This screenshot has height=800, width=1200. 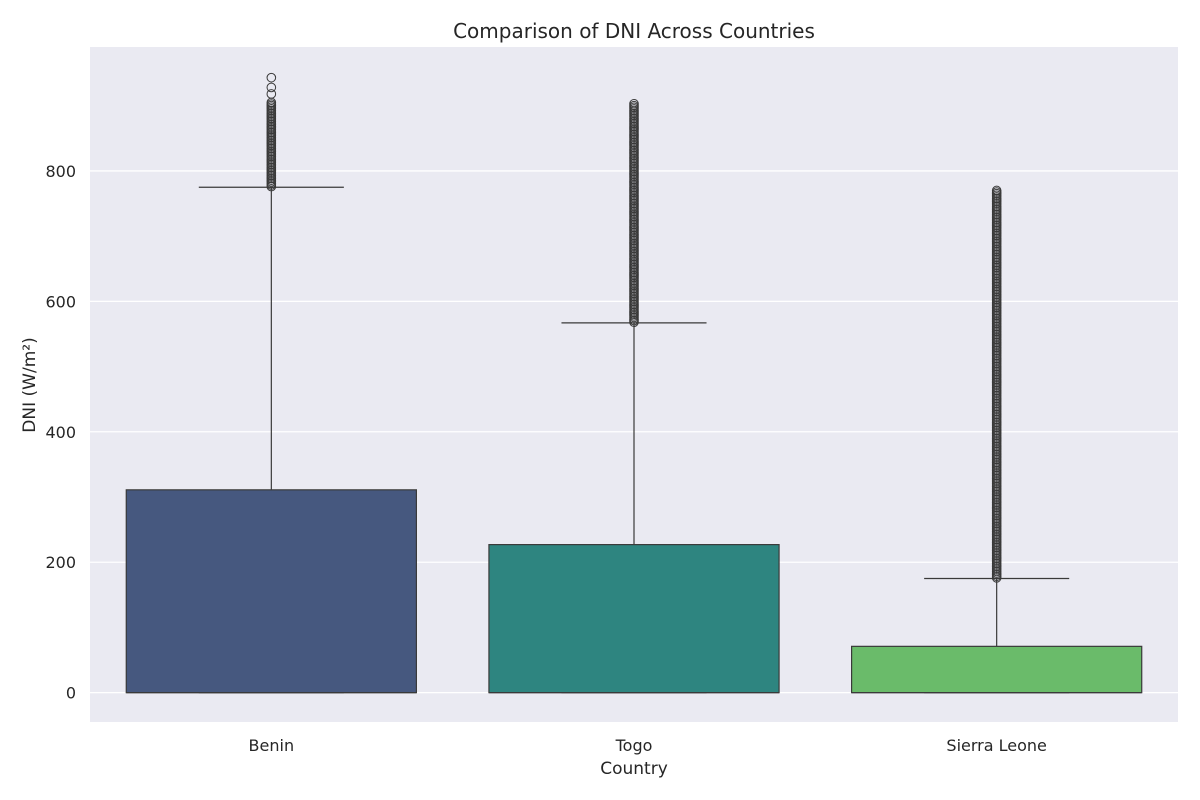 What do you see at coordinates (71, 693) in the screenshot?
I see `y-tick-label: 0` at bounding box center [71, 693].